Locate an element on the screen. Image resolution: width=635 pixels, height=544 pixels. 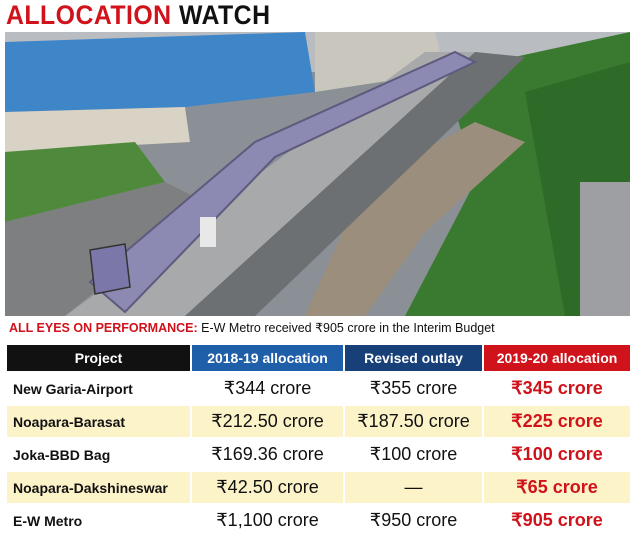
amount-cell: ₹950 crore is located at coordinates (413, 520).